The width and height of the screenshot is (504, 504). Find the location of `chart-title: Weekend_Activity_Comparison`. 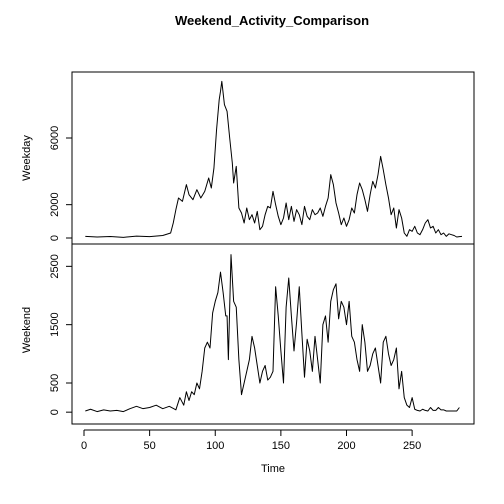

chart-title: Weekend_Activity_Comparison is located at coordinates (272, 20).